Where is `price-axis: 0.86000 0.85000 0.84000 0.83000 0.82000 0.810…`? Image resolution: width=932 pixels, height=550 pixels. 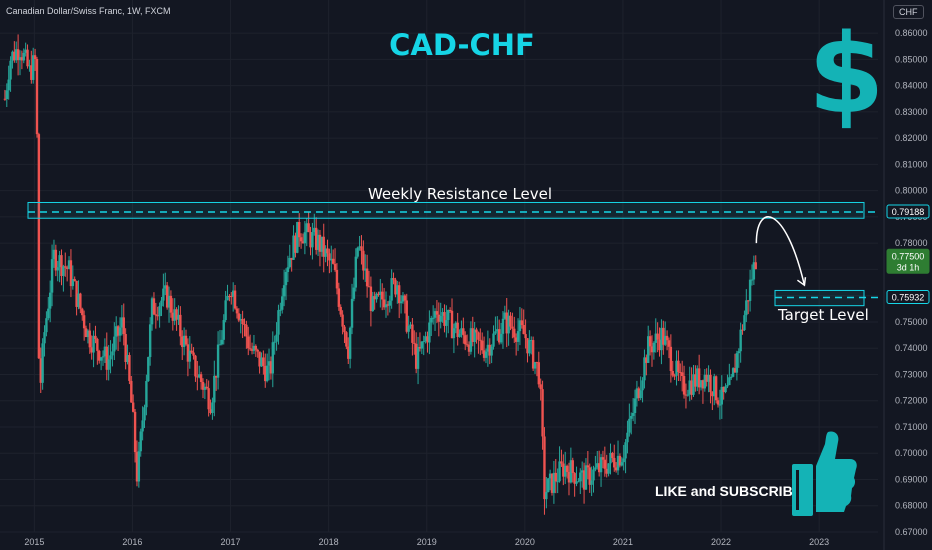
price-axis: 0.86000 0.85000 0.84000 0.83000 0.82000 0.810… is located at coordinates (905, 275).